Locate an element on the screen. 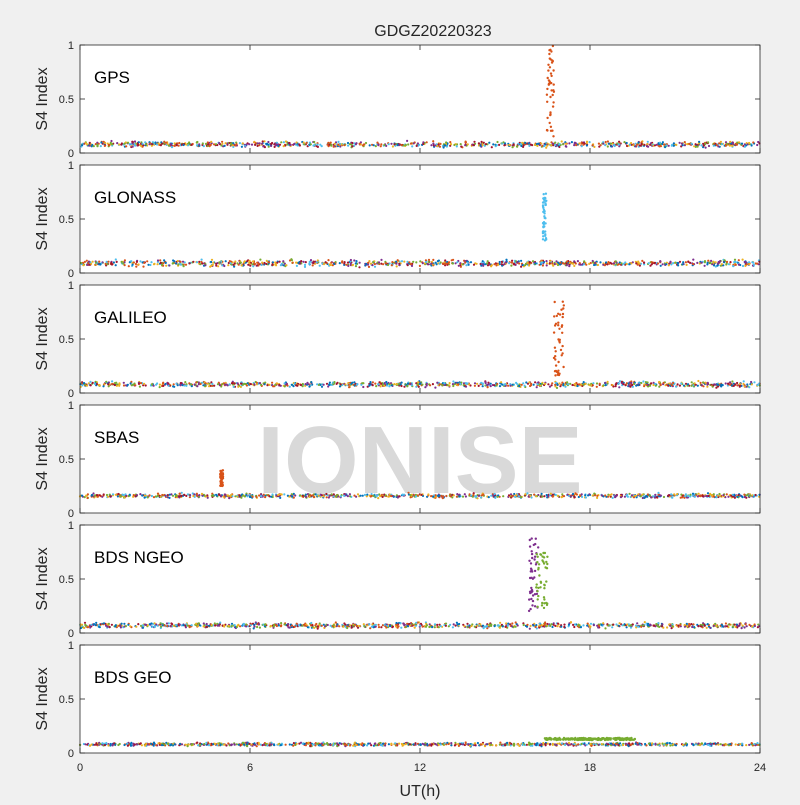 This screenshot has height=805, width=800. panel-label: GALILEO is located at coordinates (130, 317).